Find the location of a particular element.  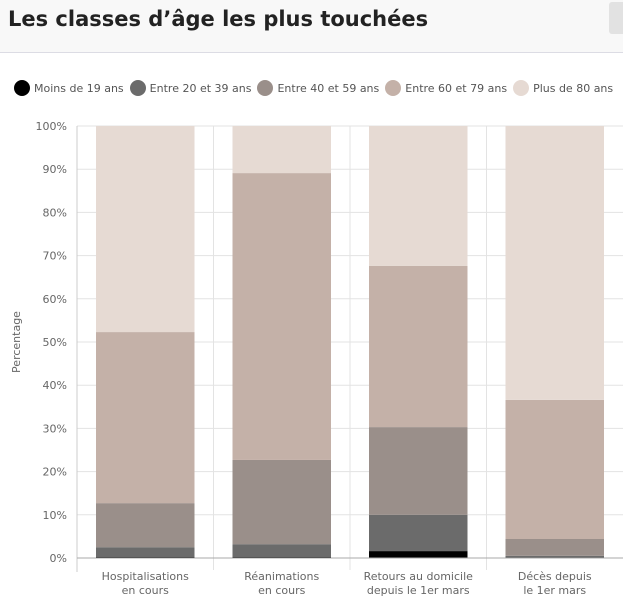

x-tick-label: Retours au domicile is located at coordinates (419, 576).